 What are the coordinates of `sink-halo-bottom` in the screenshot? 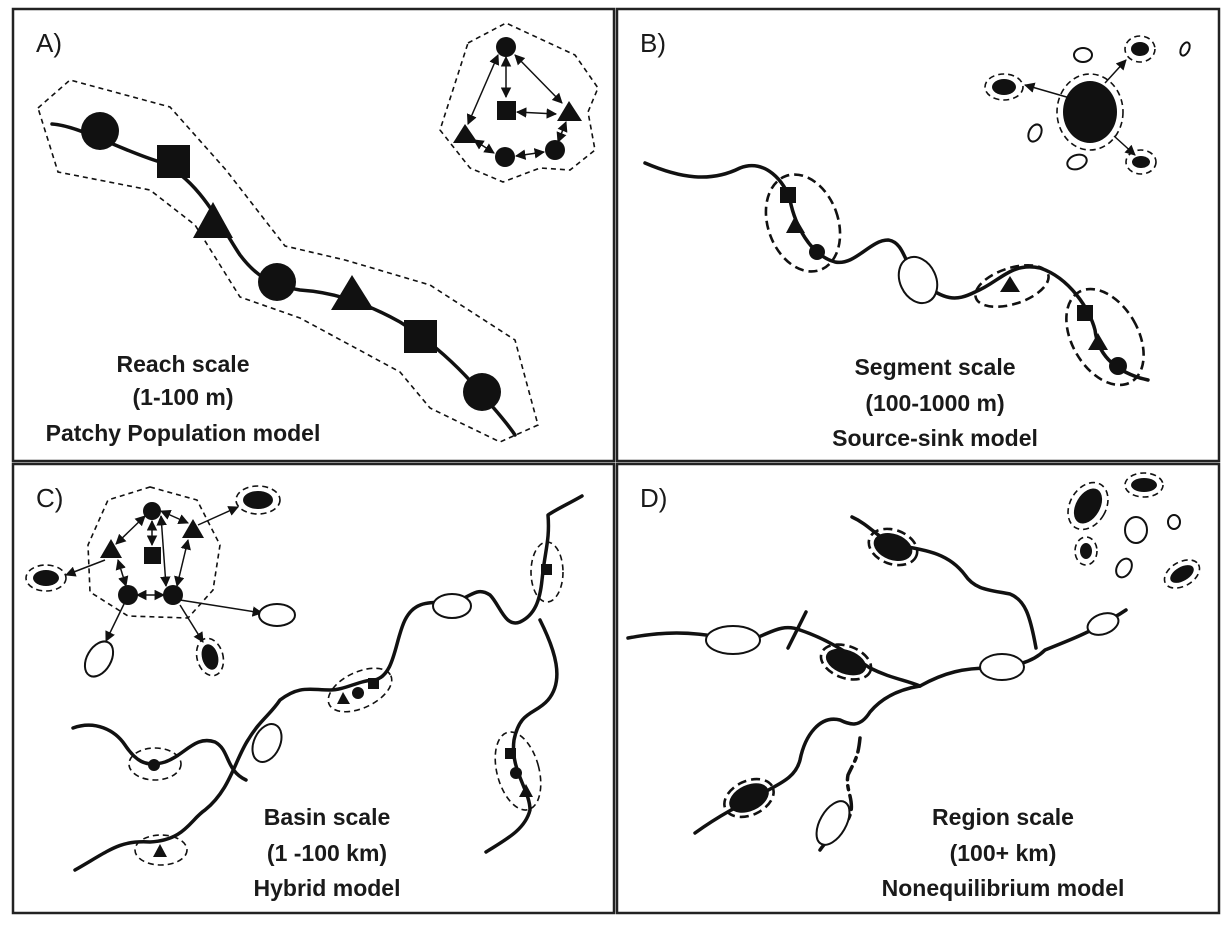 It's located at (1141, 162).